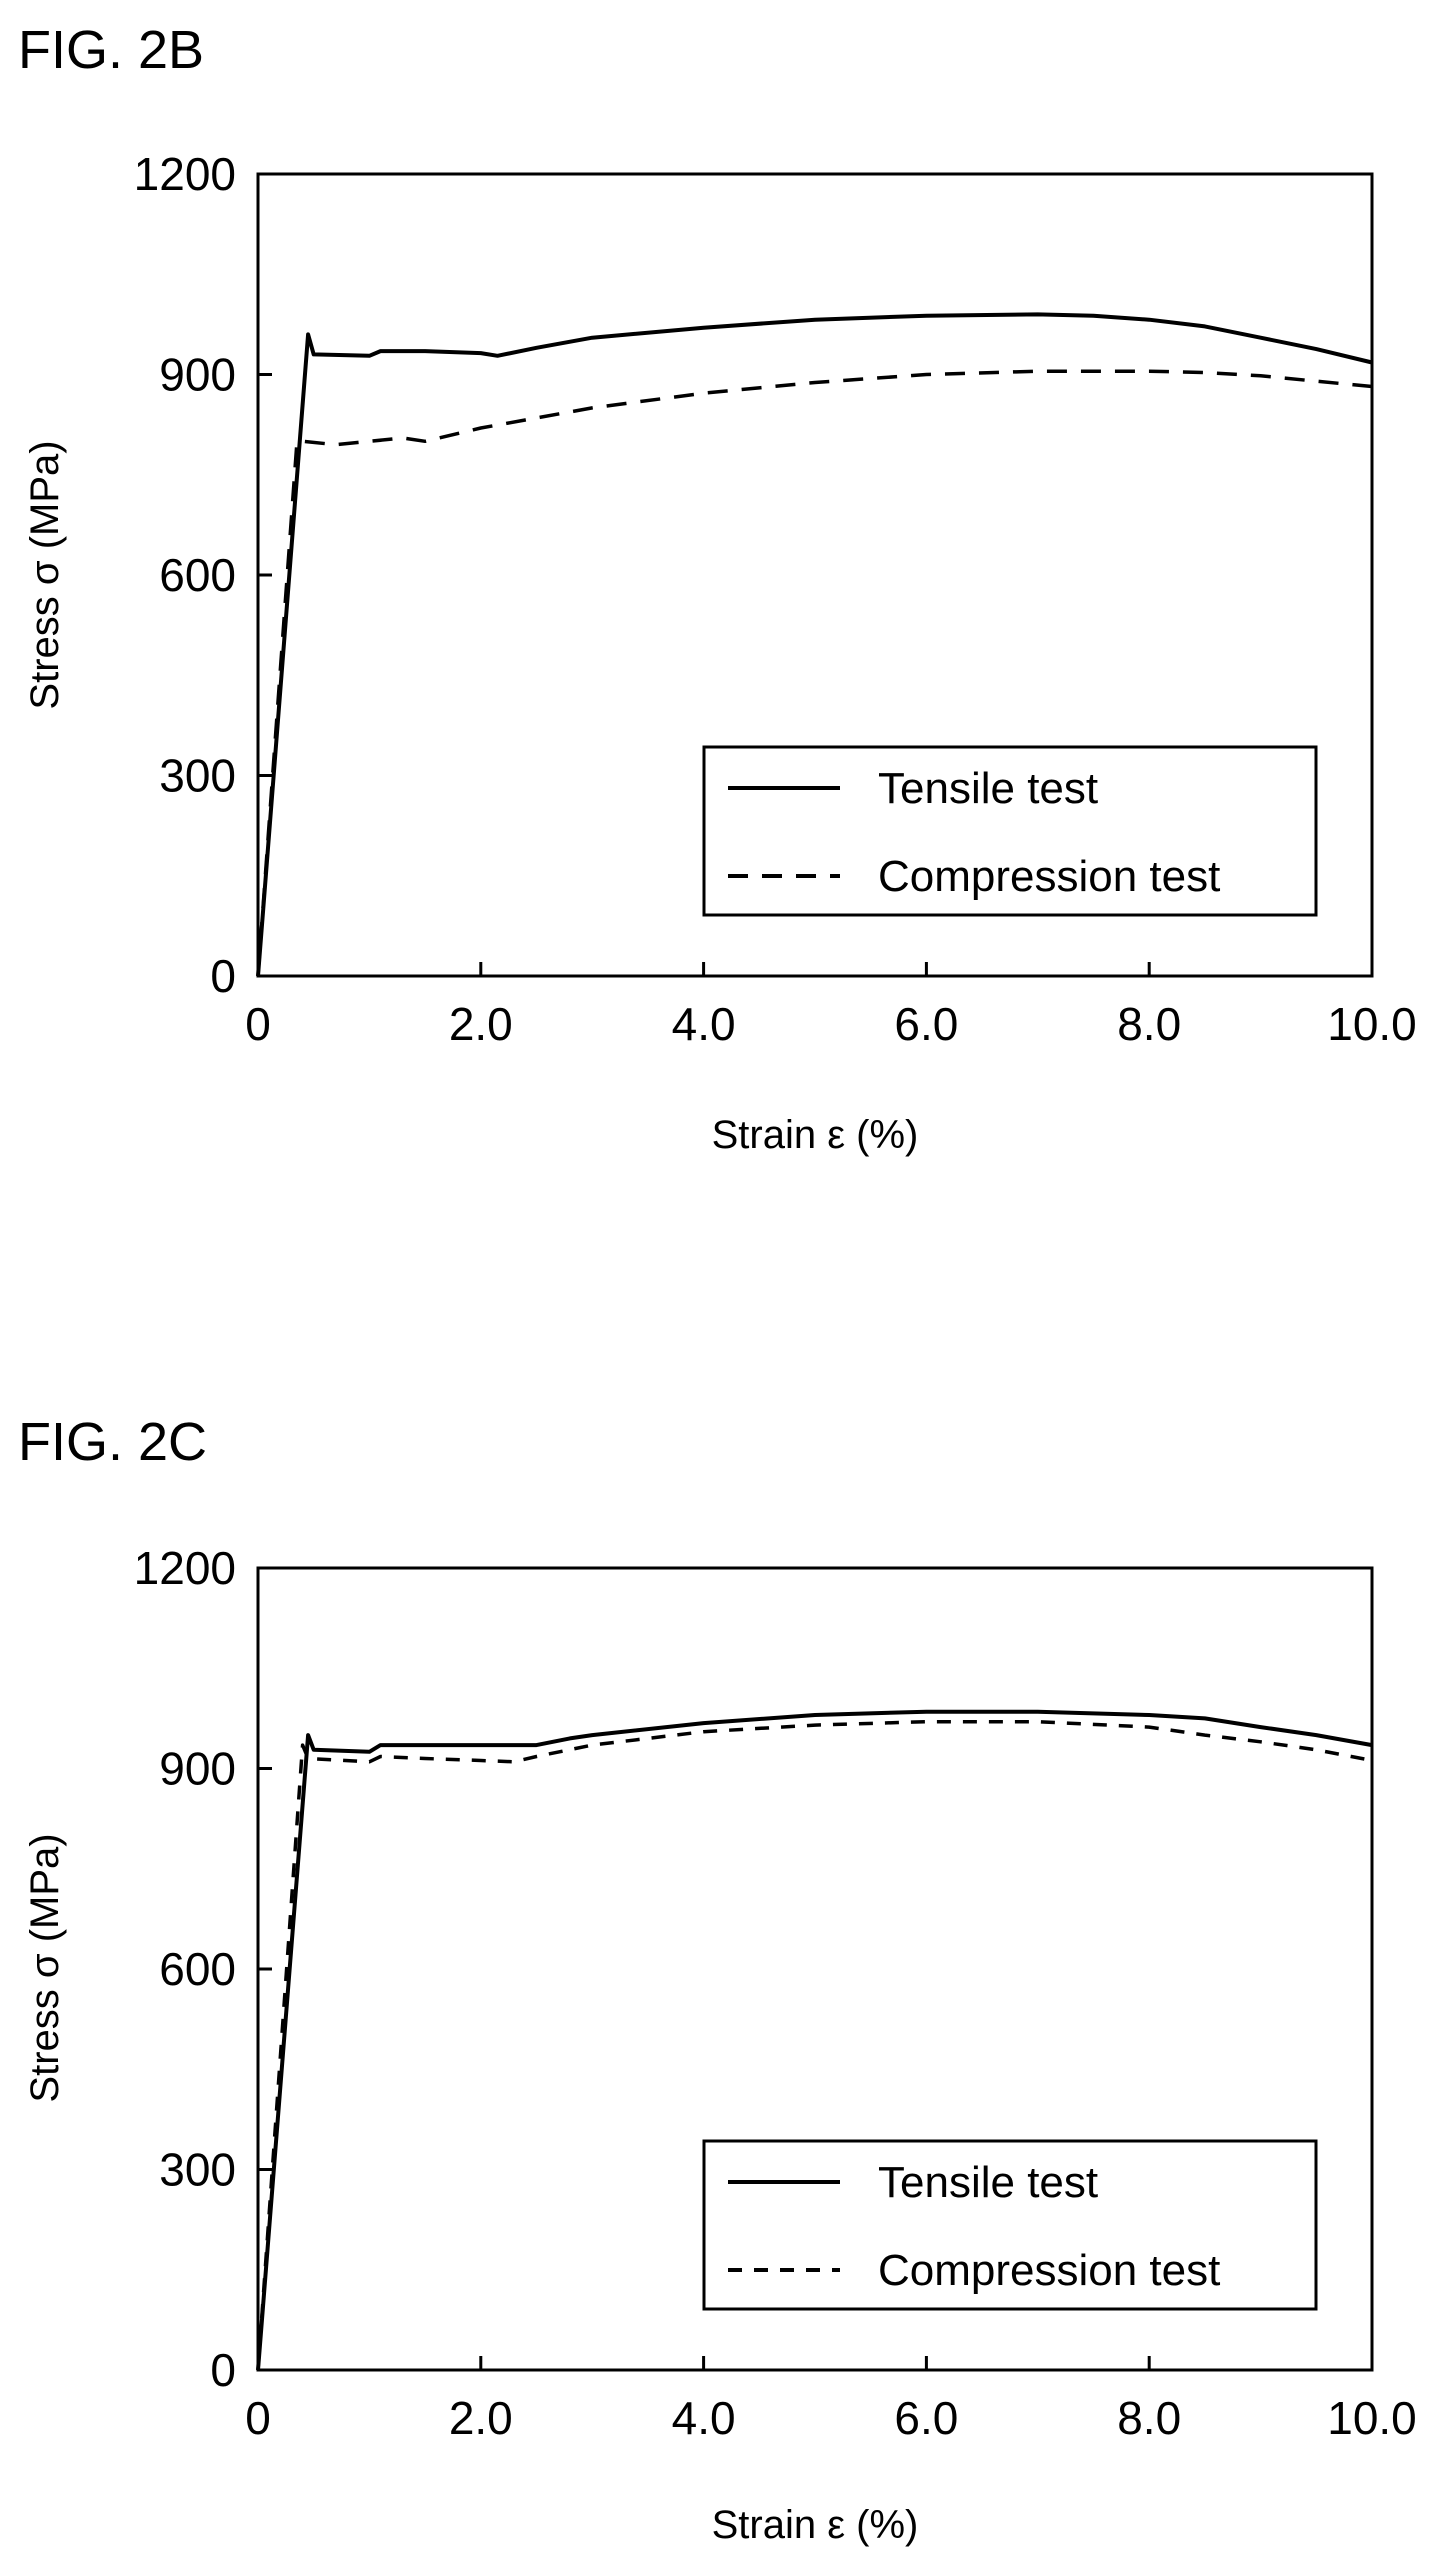  I want to click on figure-2b-x-axis: 0 2.0 4.0 6.0 8.0 10.0, so click(831, 1006).